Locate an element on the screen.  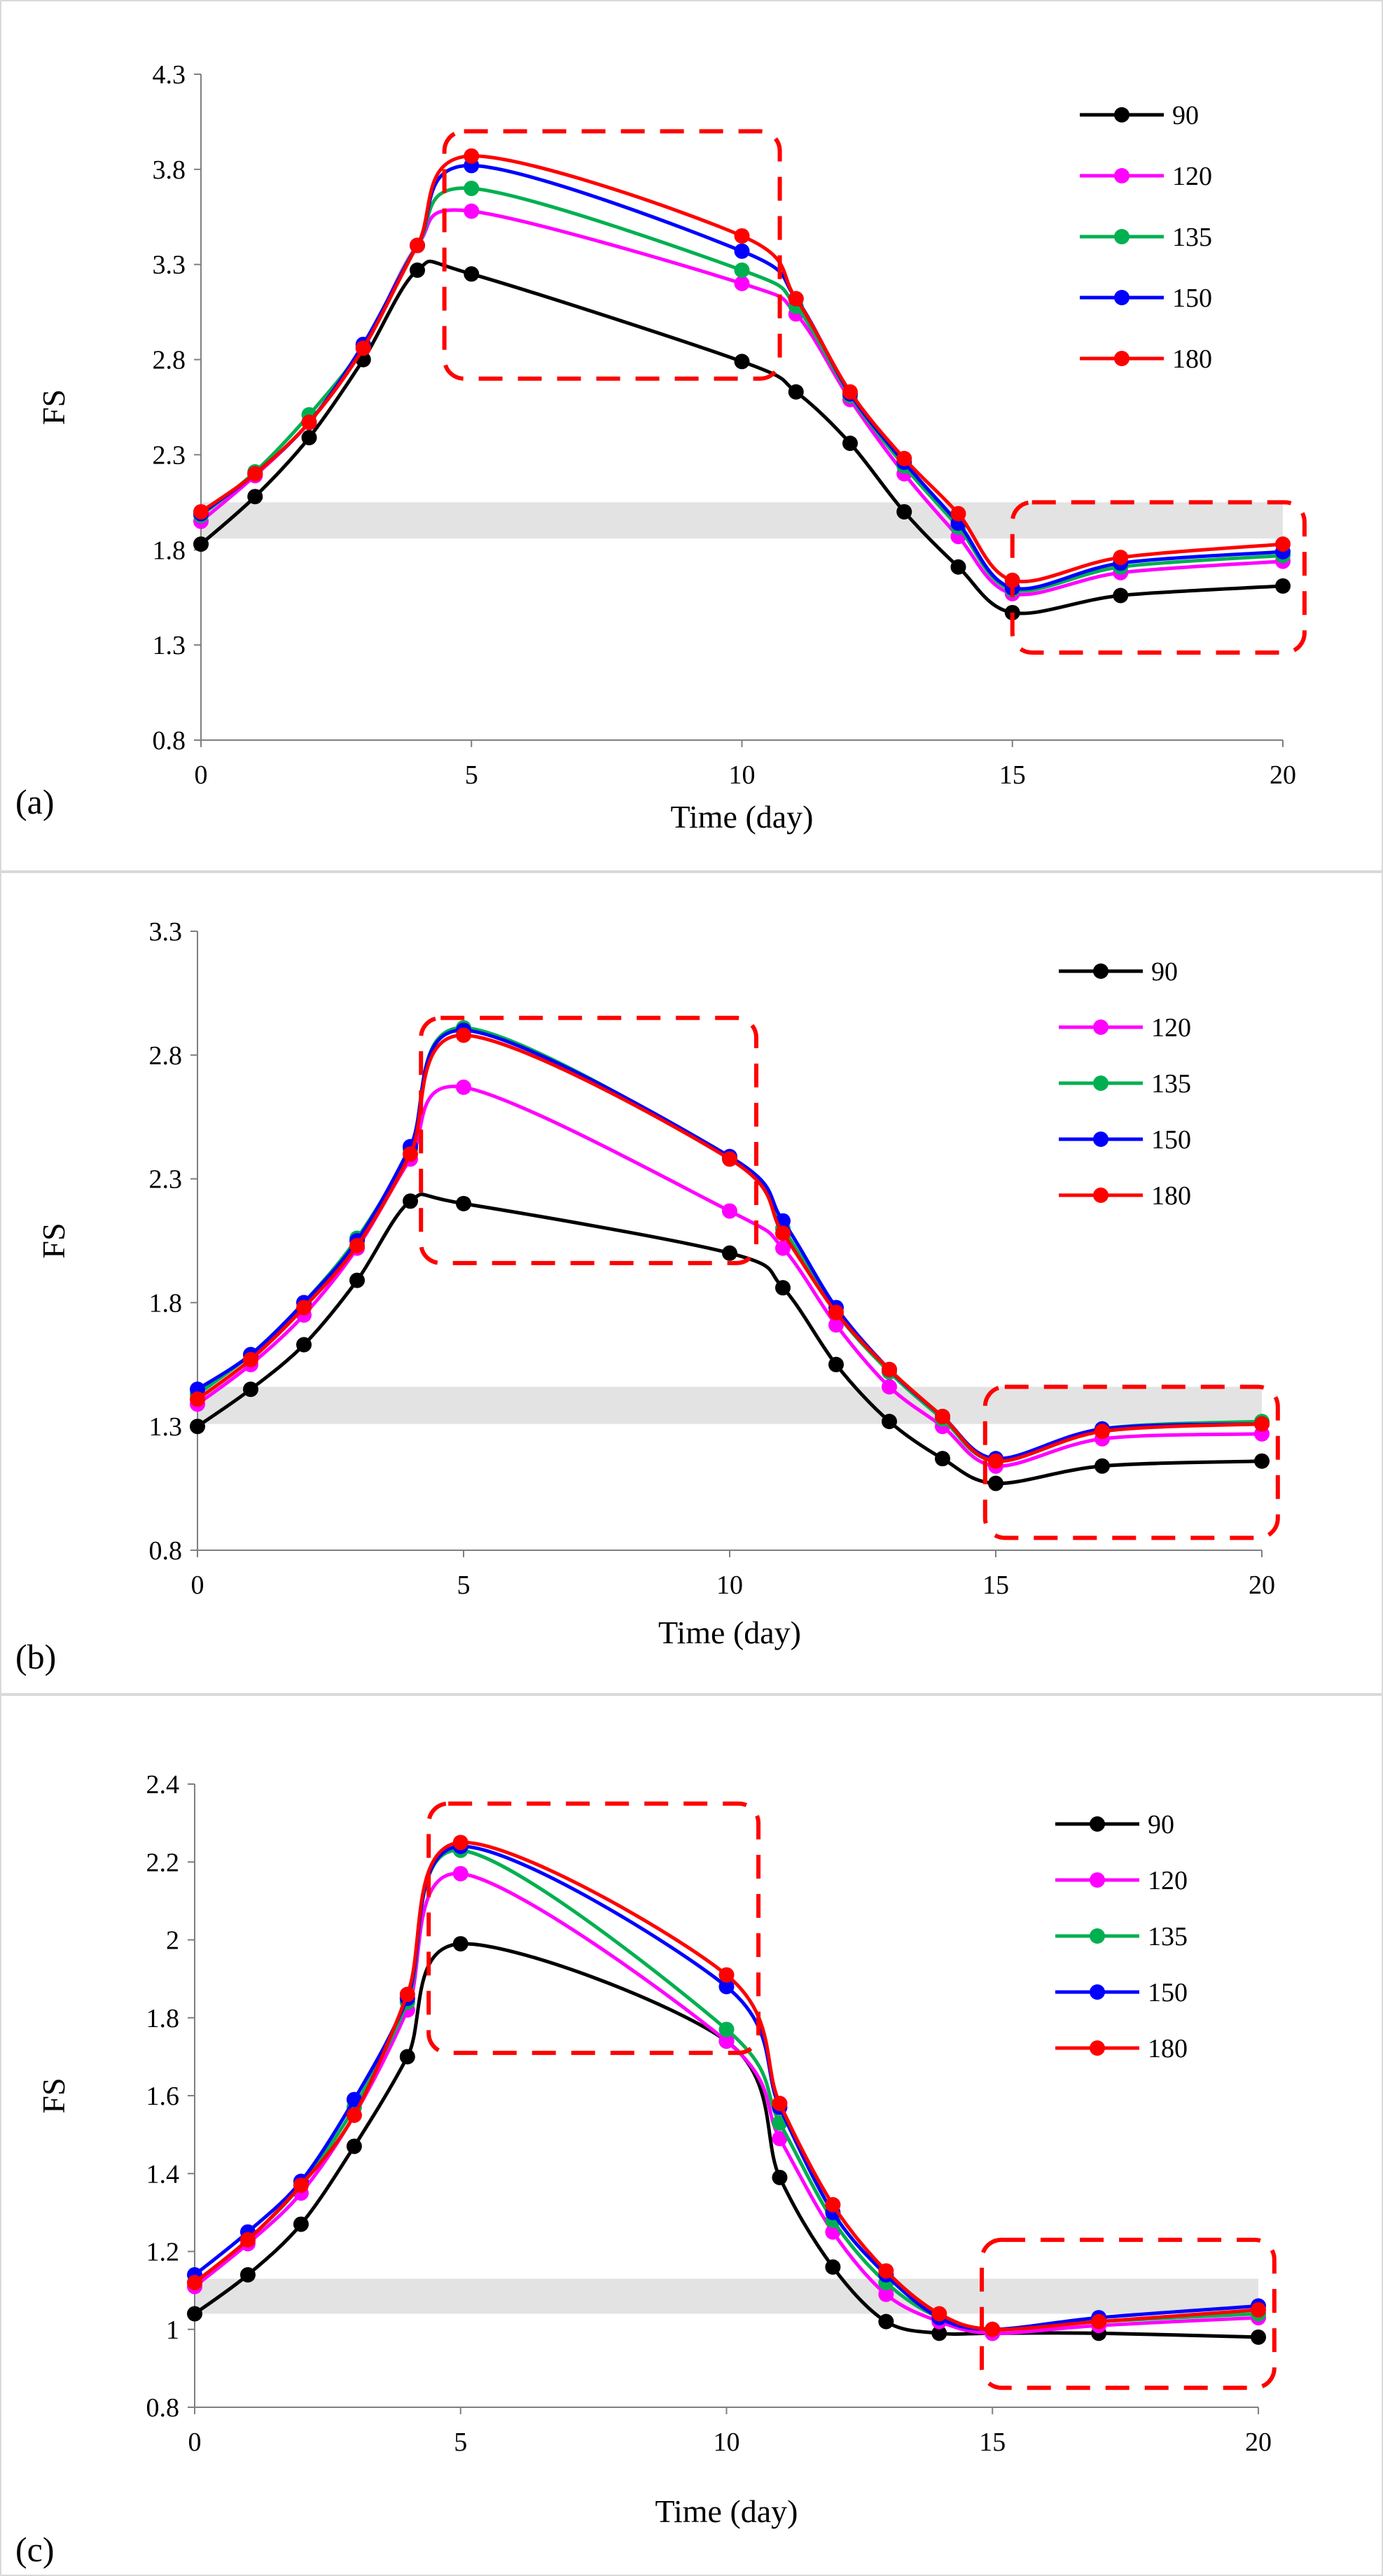
y-tick-label: 2 is located at coordinates (173, 1941).